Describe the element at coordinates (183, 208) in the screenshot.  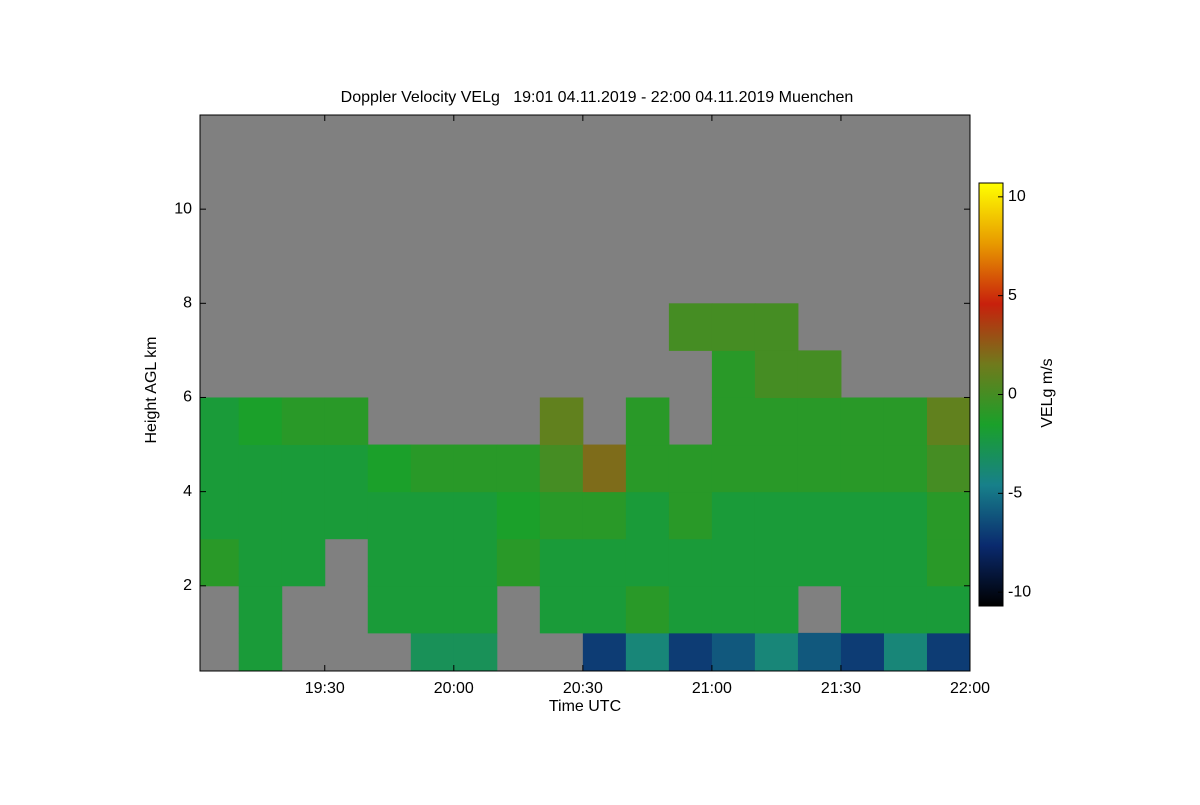
I see `y-tick-label: 10` at that location.